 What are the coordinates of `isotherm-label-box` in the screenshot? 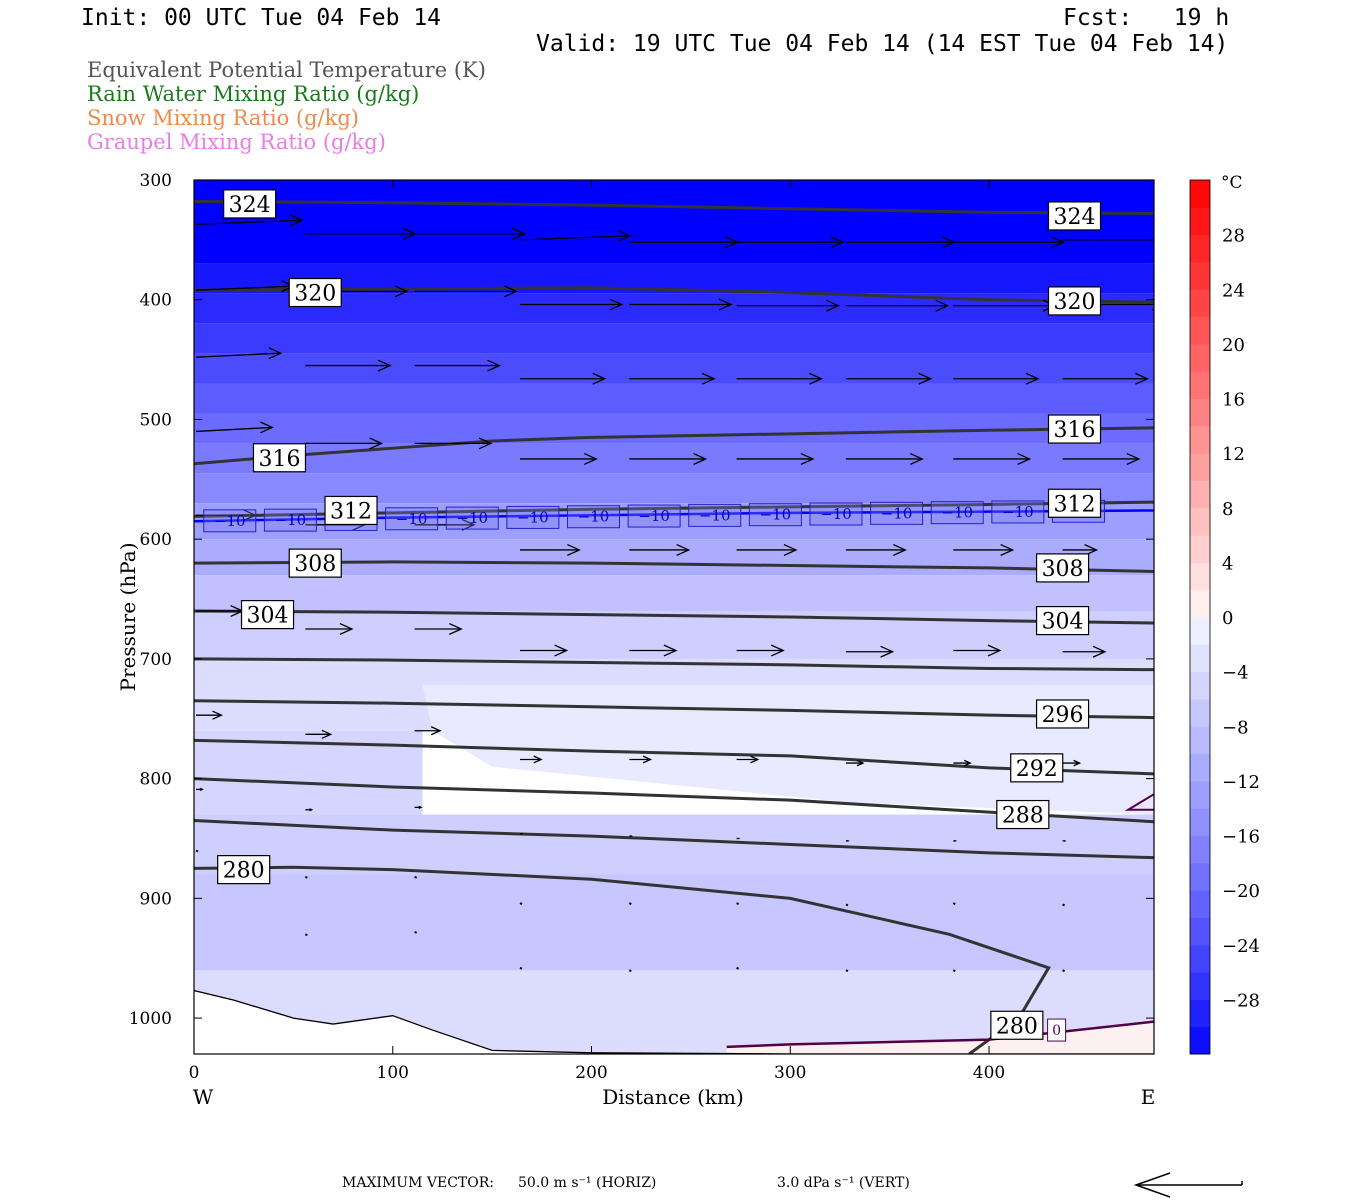 It's located at (957, 513).